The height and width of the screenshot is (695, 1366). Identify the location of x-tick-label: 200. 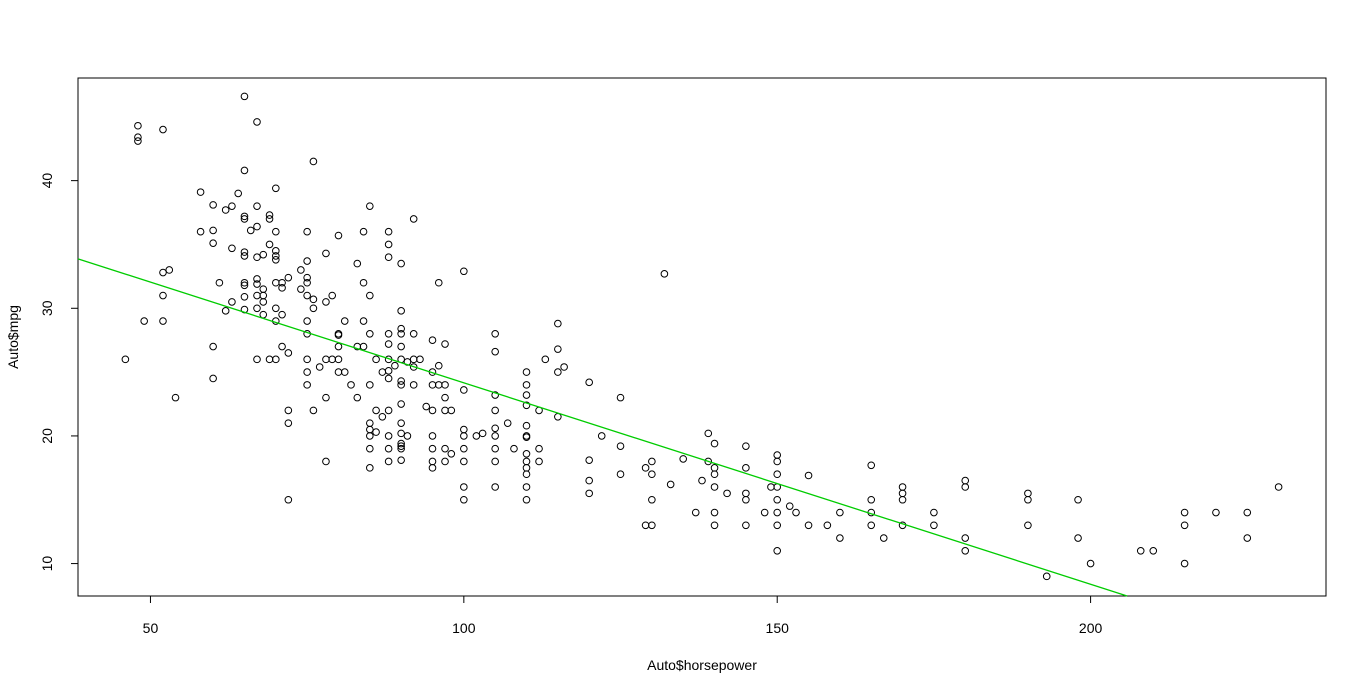
(1091, 628).